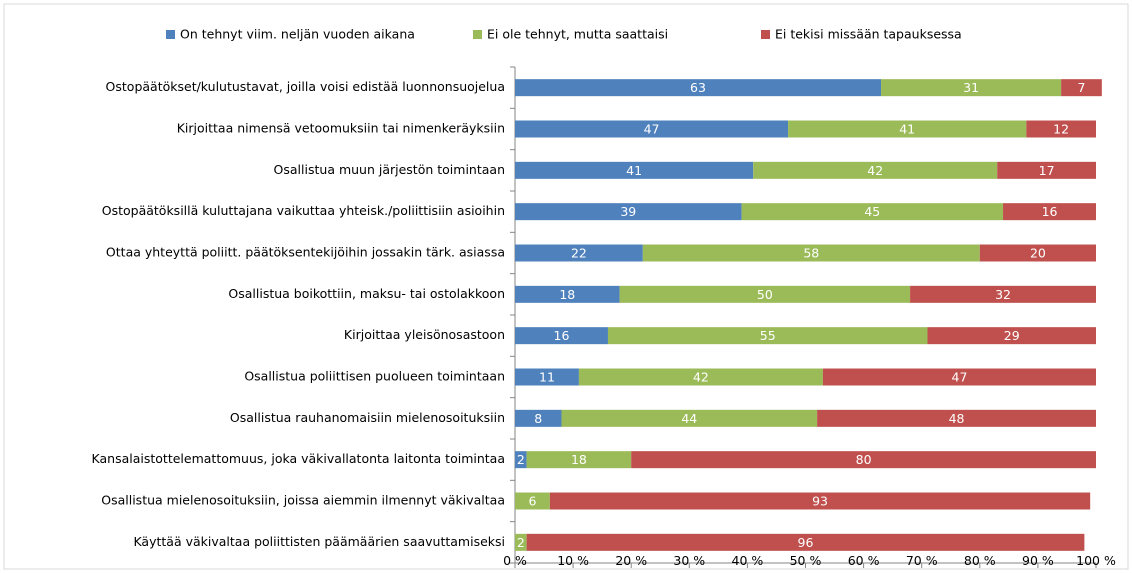  What do you see at coordinates (631, 560) in the screenshot?
I see `x-tick-label: 20 %` at bounding box center [631, 560].